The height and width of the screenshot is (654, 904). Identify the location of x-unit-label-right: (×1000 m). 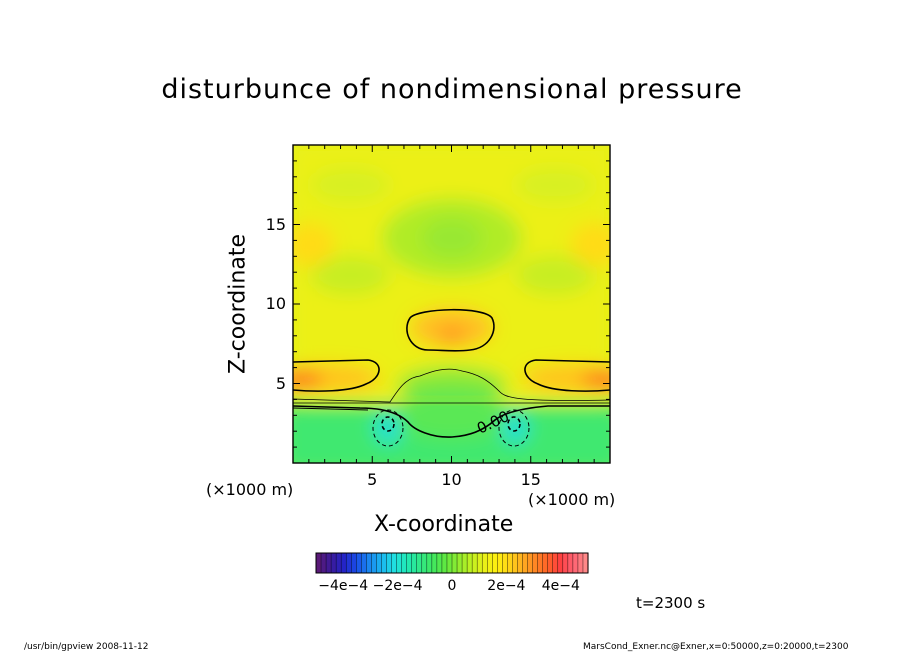
(572, 499).